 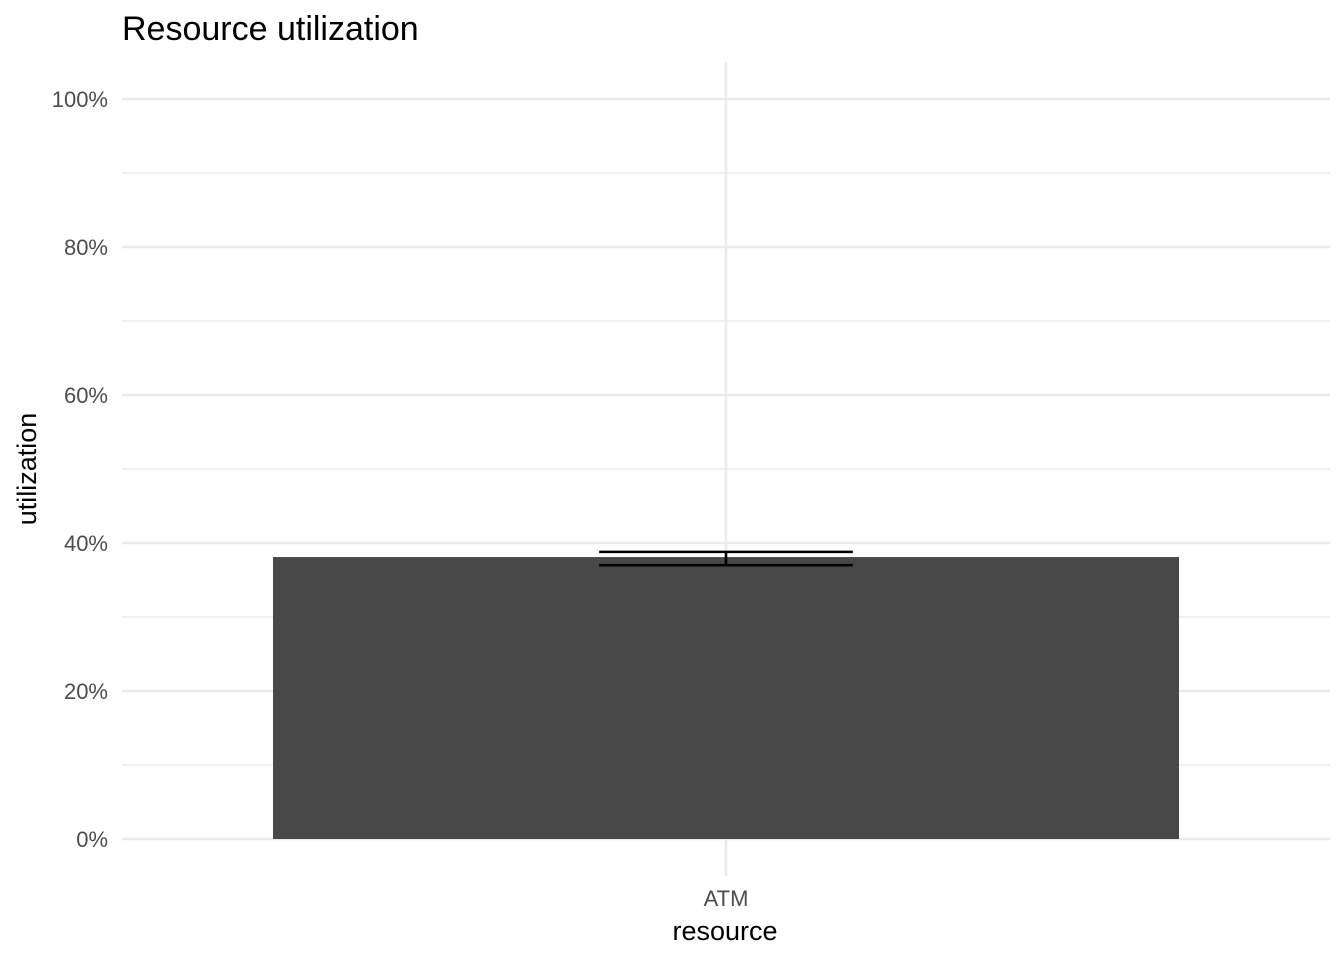 I want to click on y-tick-label: 40%, so click(x=86, y=543).